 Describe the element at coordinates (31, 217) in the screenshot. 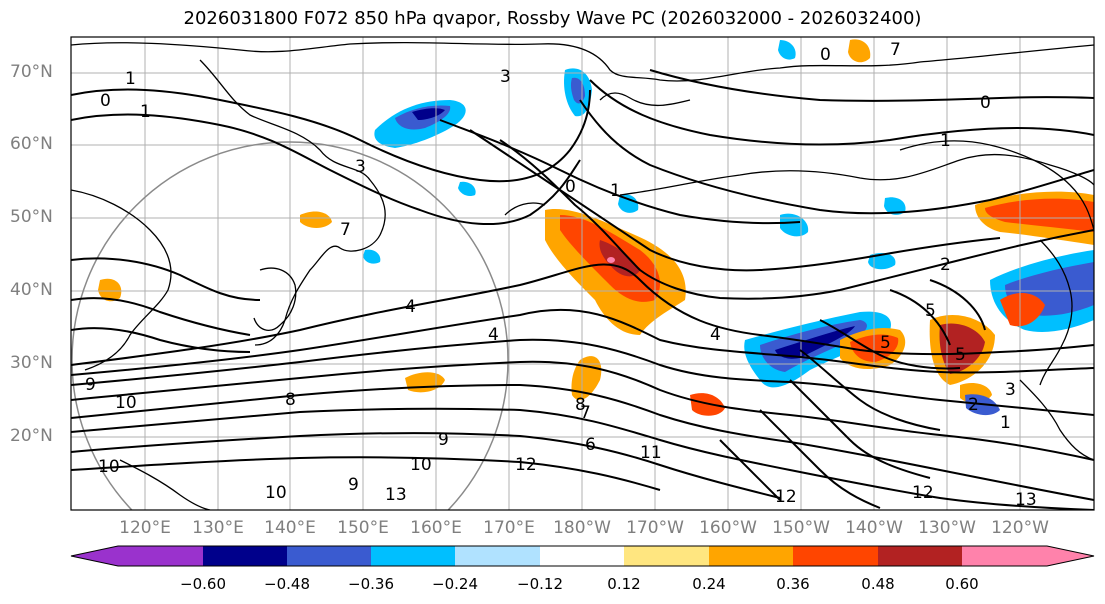

I see `lat-label: 50°N` at that location.